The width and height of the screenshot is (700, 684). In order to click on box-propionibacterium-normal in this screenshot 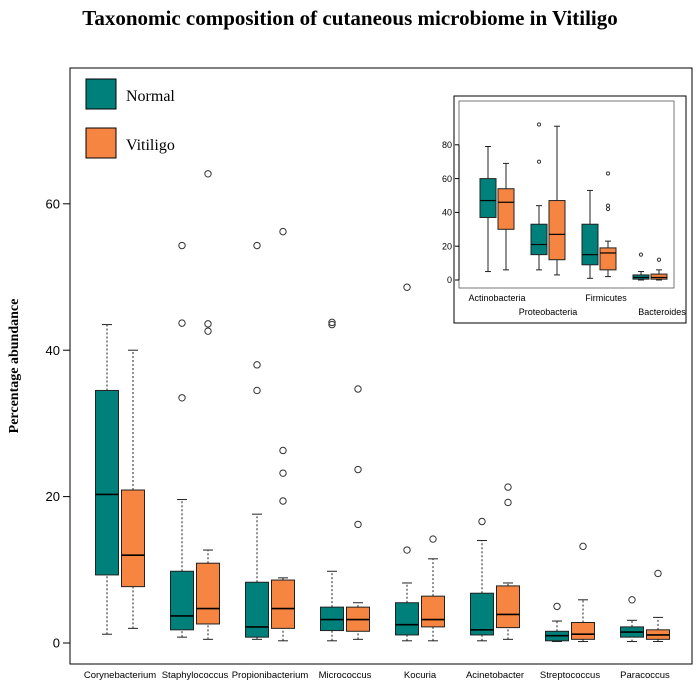, I will do `click(257, 609)`.